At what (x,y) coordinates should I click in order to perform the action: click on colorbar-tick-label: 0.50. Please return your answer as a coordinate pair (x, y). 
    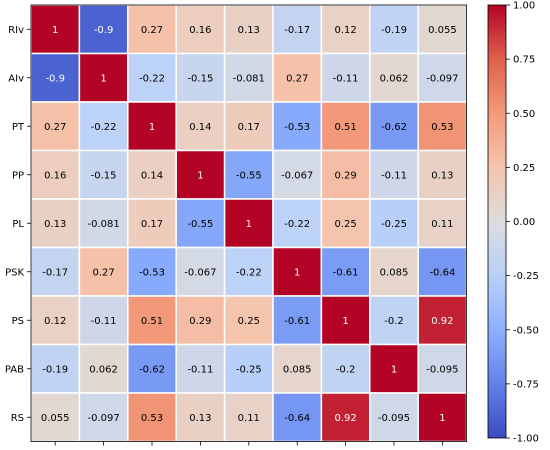
    Looking at the image, I should click on (524, 114).